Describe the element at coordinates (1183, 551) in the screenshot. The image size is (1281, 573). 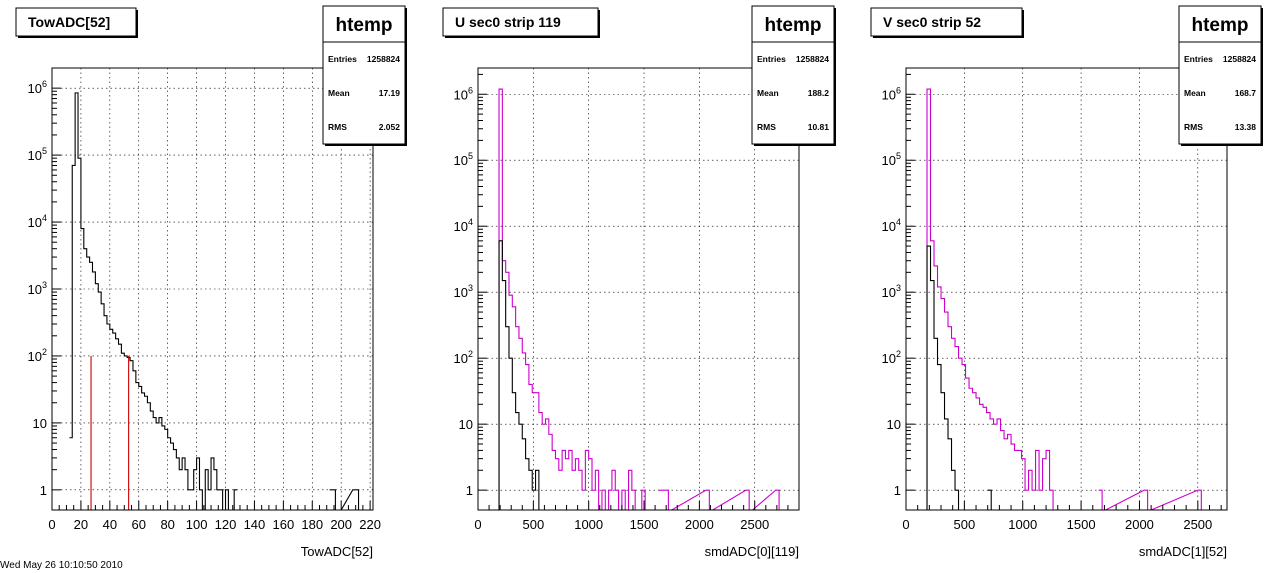
I see `x-axis-title: smdADC[1][52]` at that location.